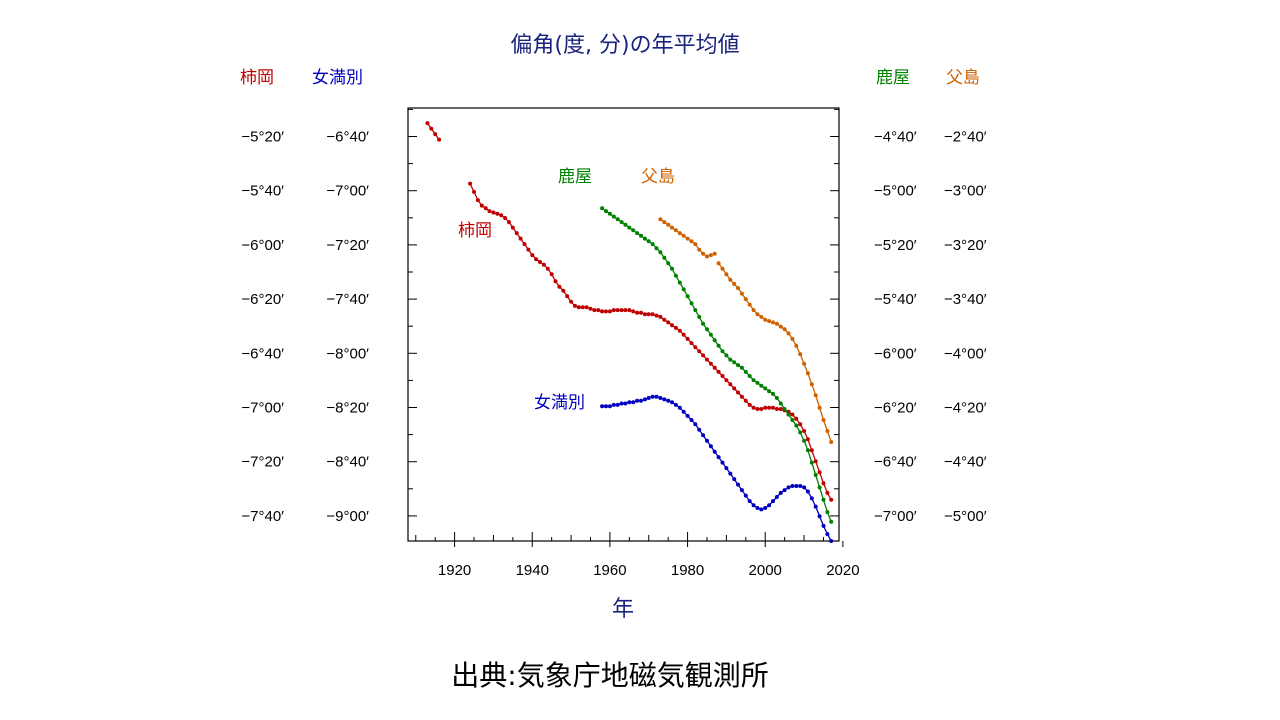 The image size is (1280, 720). What do you see at coordinates (965, 516) in the screenshot?
I see `y-tick-label-chichijima: −5°00′` at bounding box center [965, 516].